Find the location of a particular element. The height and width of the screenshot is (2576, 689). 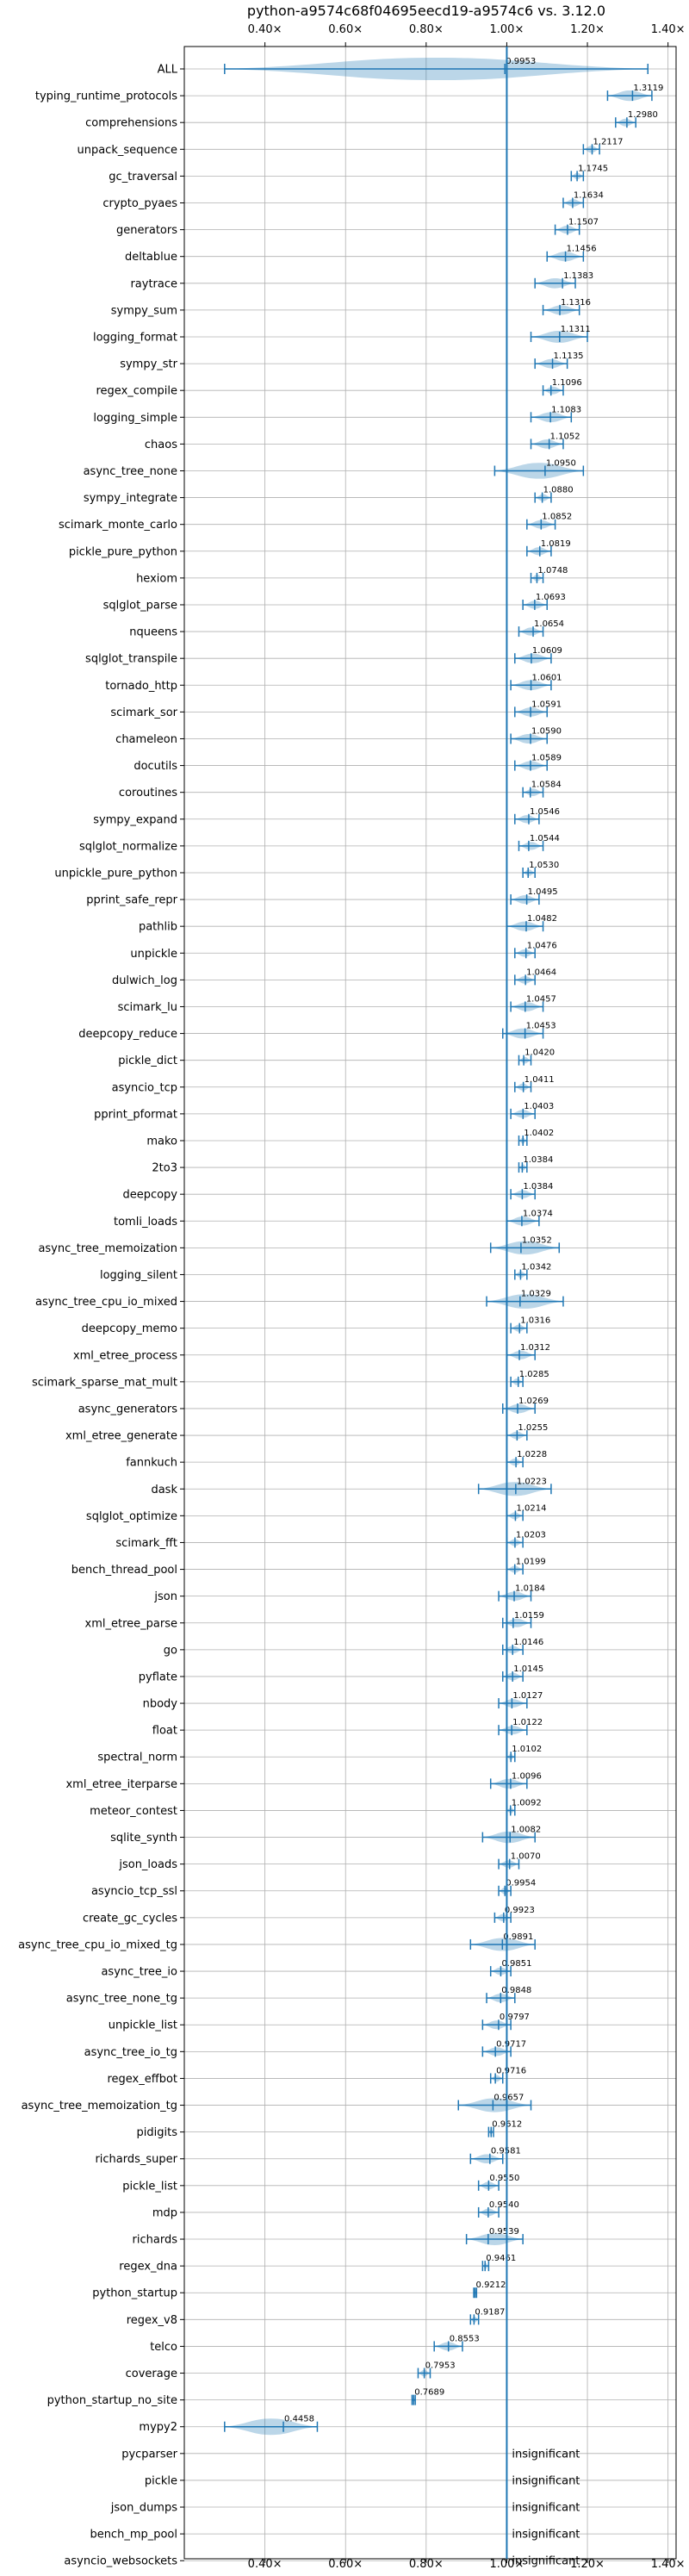

benchmark-label: richards_super is located at coordinates (136, 2159).